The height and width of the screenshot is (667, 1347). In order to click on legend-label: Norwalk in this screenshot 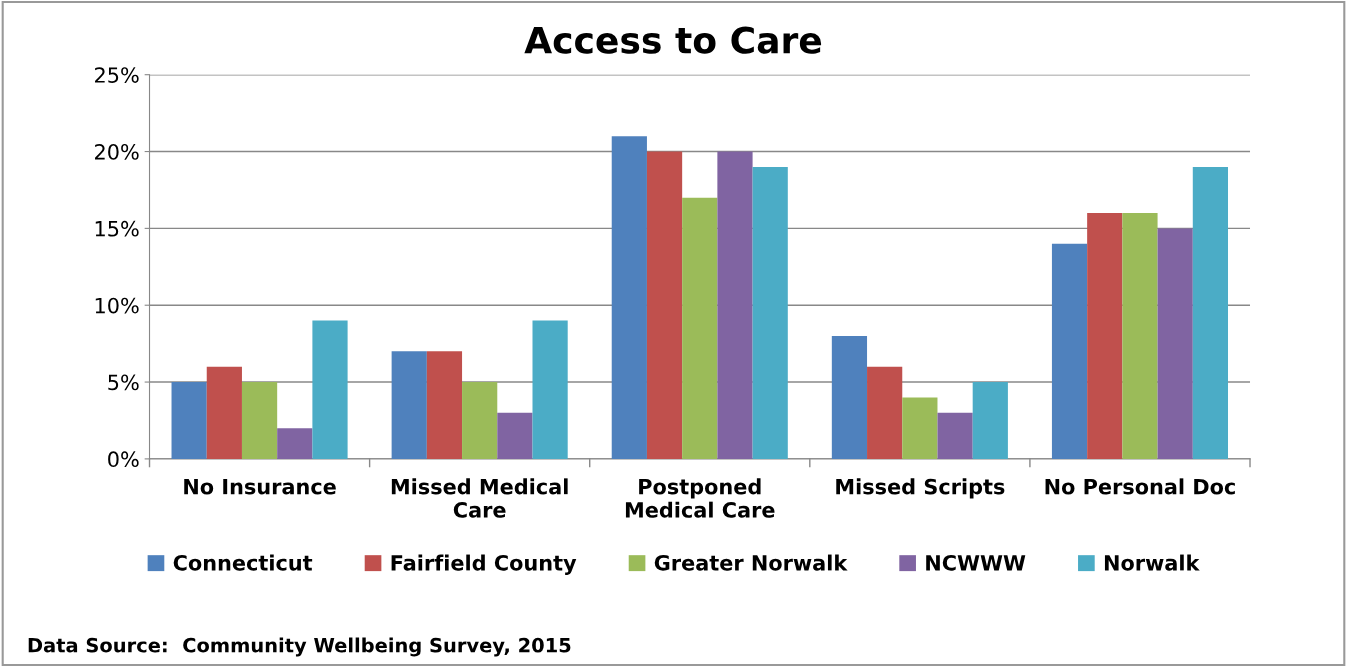, I will do `click(1152, 562)`.